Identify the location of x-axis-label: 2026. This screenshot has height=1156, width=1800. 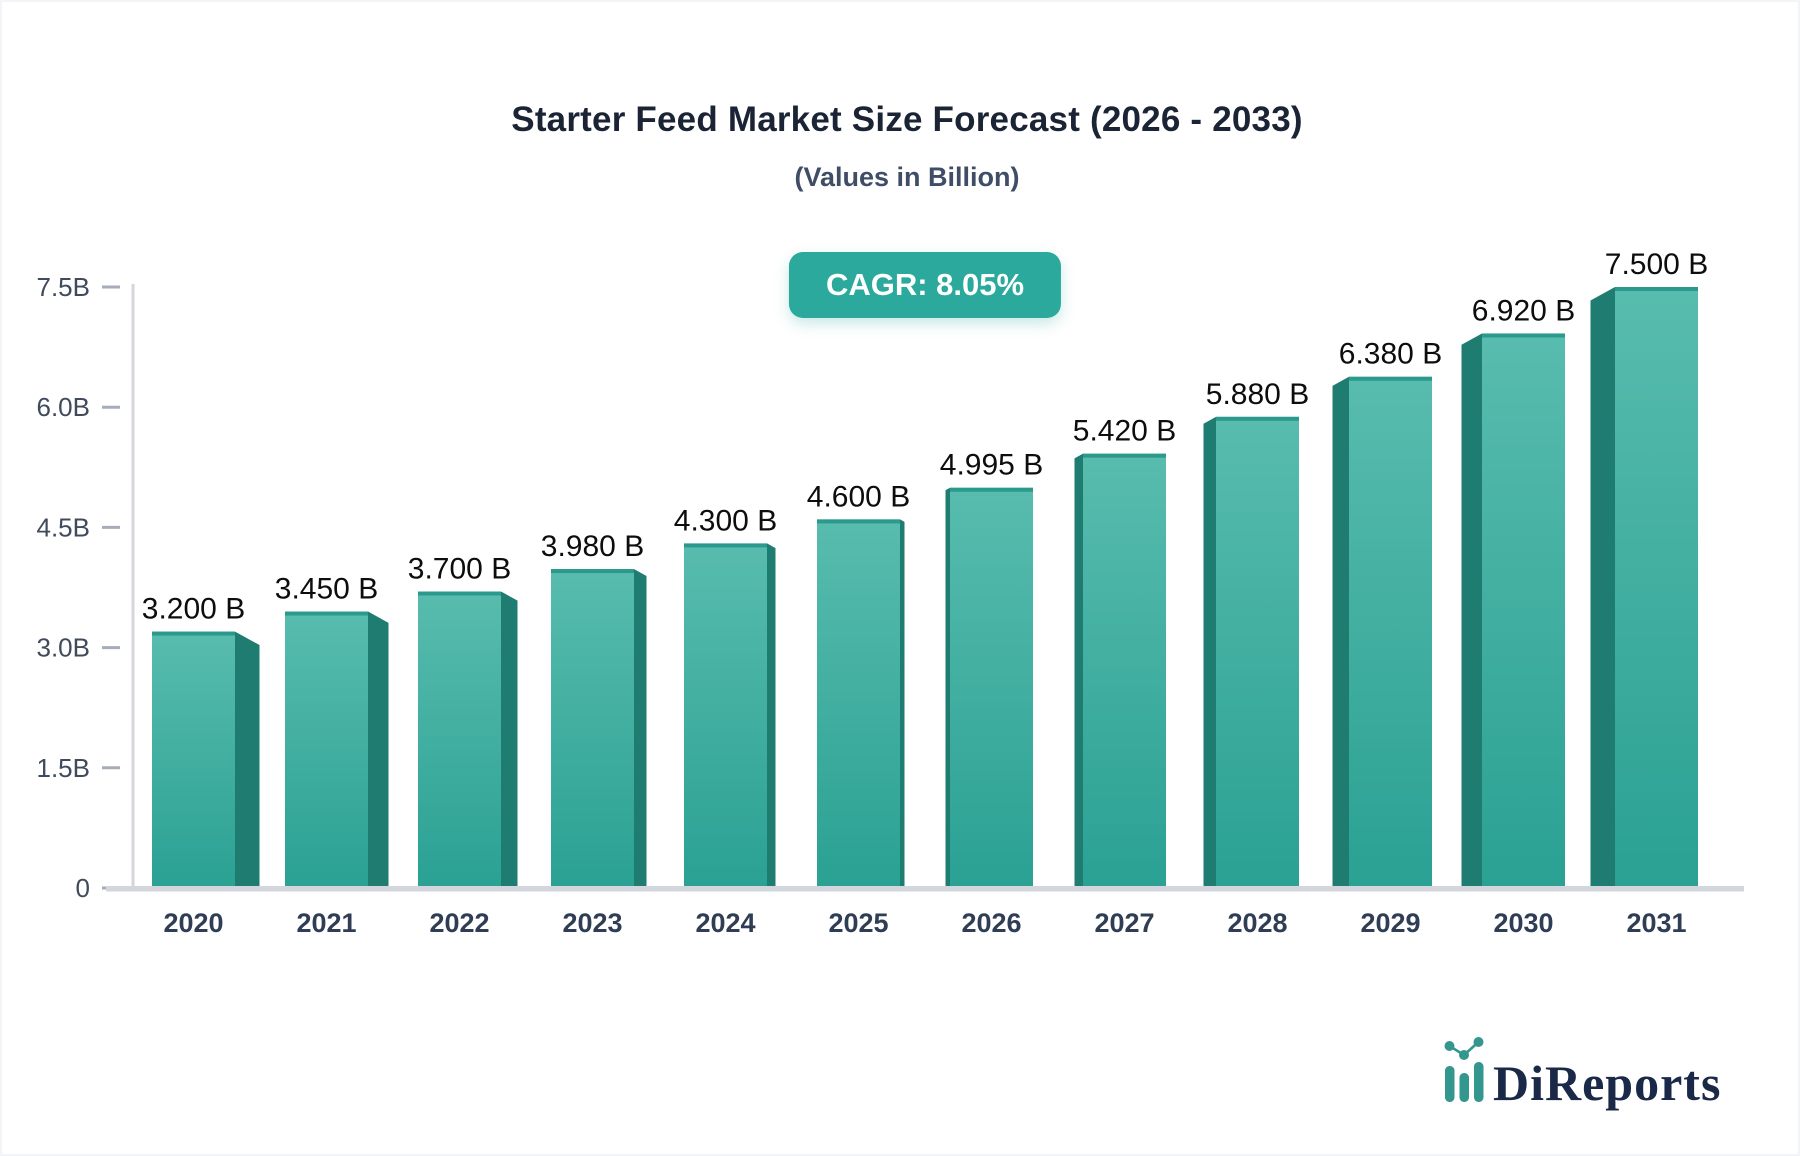
(991, 923).